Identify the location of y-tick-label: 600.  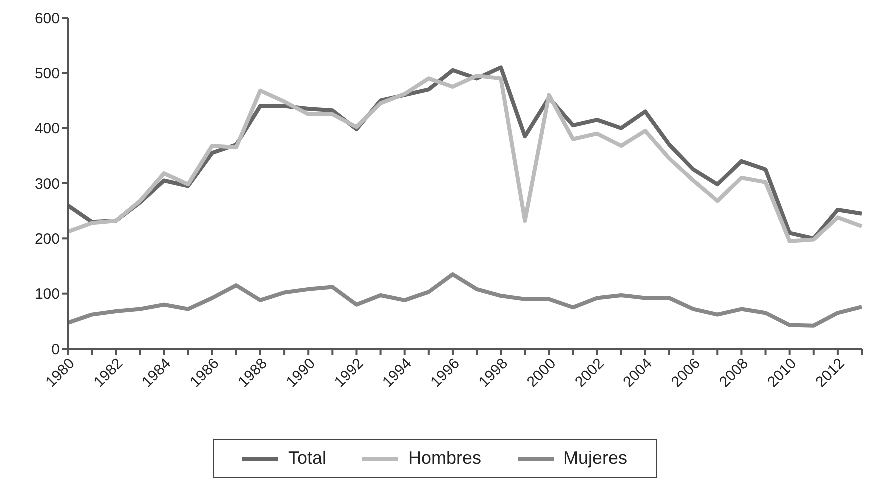
(47, 19).